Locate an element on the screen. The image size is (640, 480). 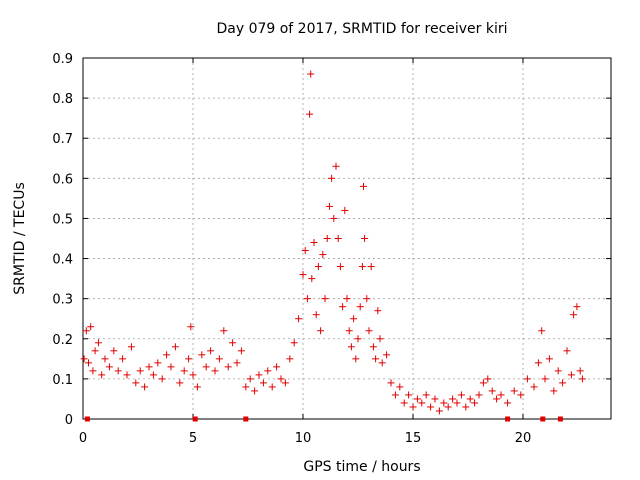
y-tick-label: 0.3 is located at coordinates (62, 300).